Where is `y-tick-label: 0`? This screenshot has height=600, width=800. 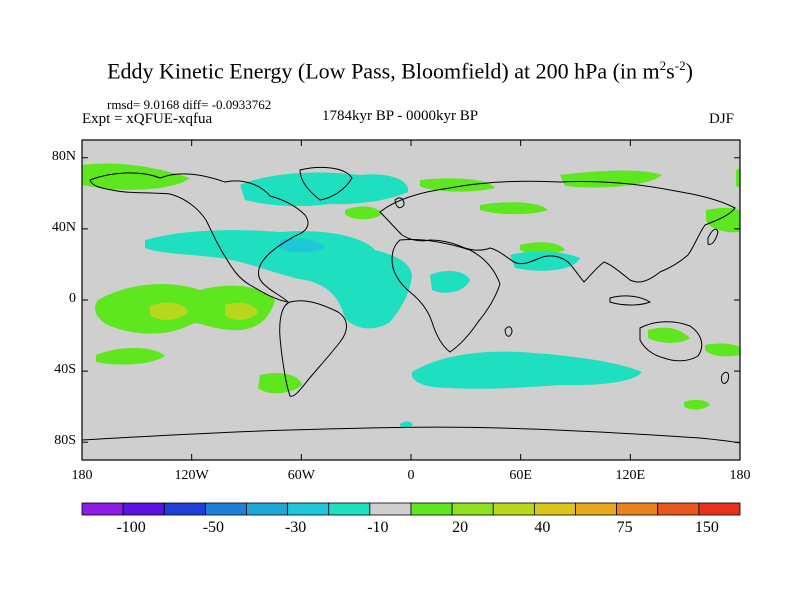 y-tick-label: 0 is located at coordinates (72, 298).